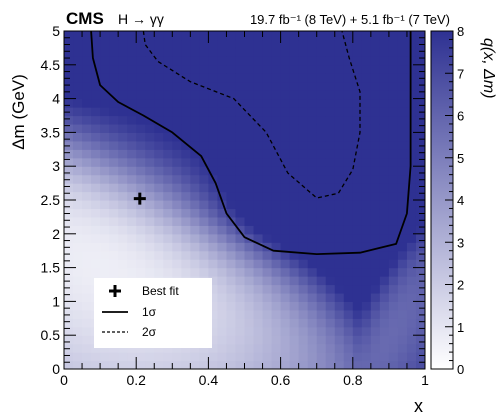 The width and height of the screenshot is (498, 416). Describe the element at coordinates (136, 380) in the screenshot. I see `x-tick-label: 0.2` at that location.